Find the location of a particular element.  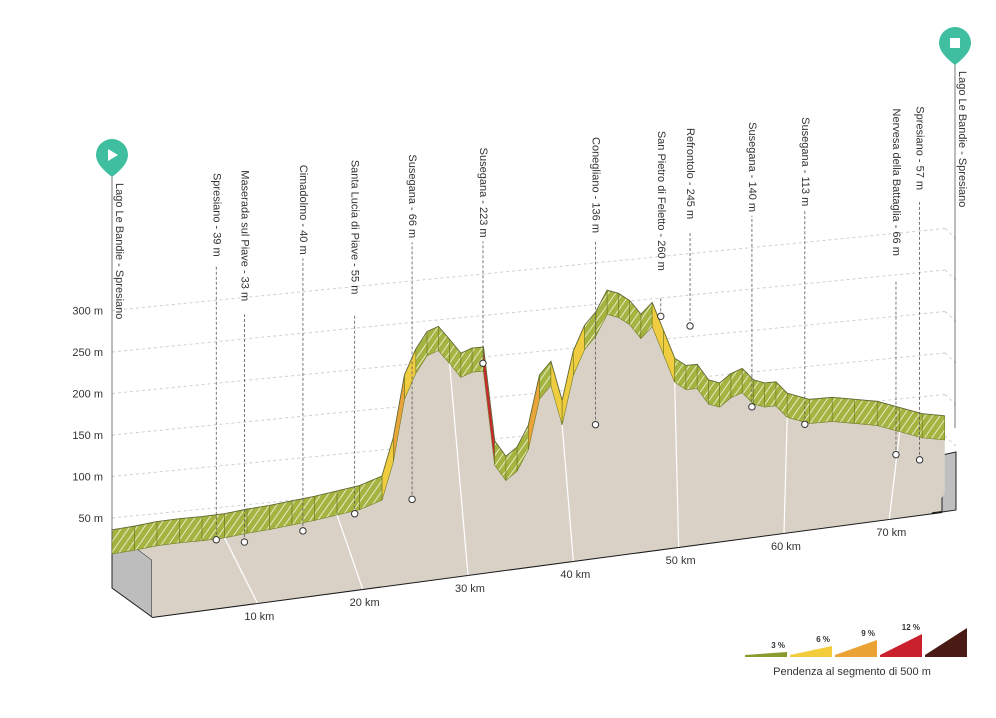

elevation-tick-label: 250 m is located at coordinates (87, 353).